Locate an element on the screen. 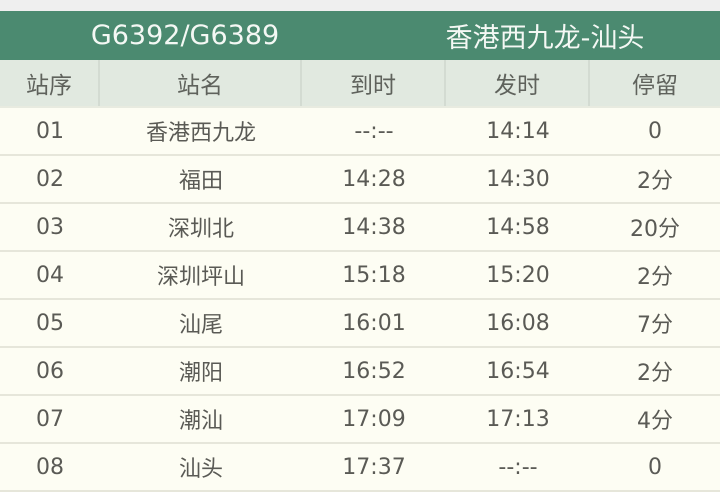 The image size is (720, 492). column-header-depart: 发时 is located at coordinates (518, 83).